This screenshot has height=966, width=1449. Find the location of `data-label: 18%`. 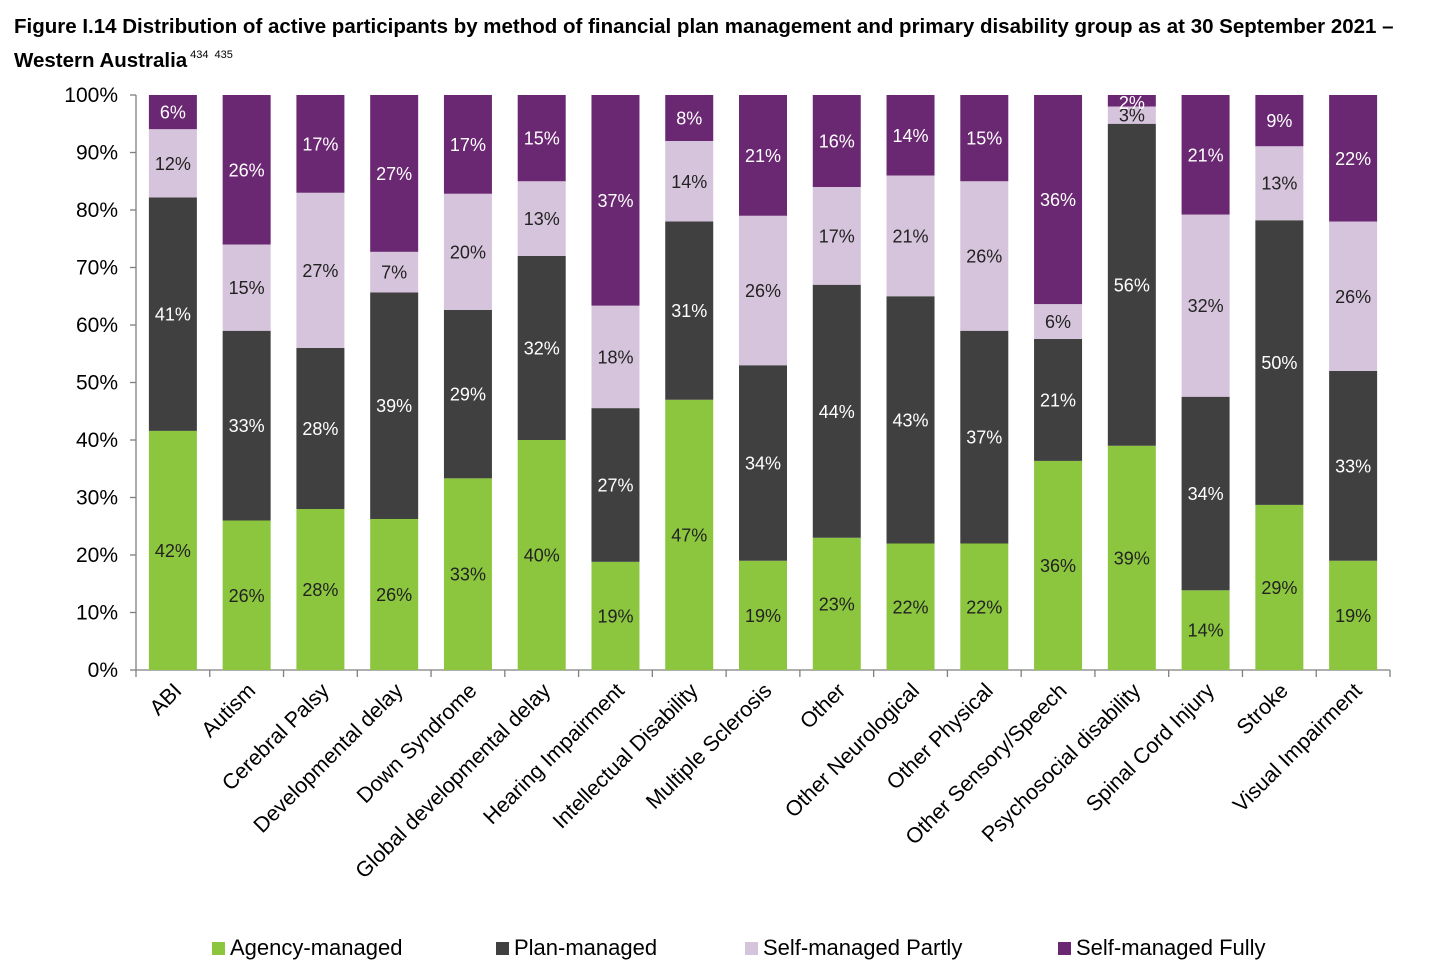

data-label: 18% is located at coordinates (615, 357).